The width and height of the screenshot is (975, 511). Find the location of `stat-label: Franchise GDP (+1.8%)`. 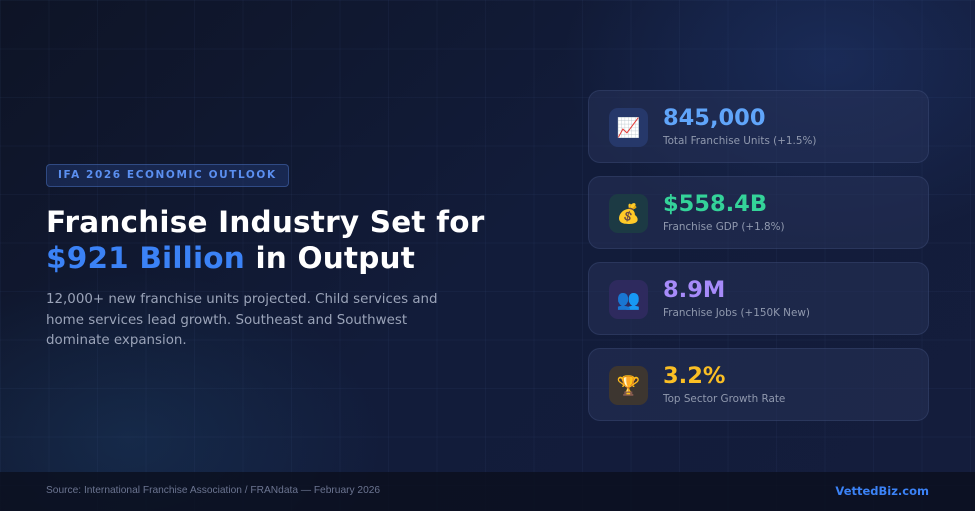

stat-label: Franchise GDP (+1.8%) is located at coordinates (724, 227).